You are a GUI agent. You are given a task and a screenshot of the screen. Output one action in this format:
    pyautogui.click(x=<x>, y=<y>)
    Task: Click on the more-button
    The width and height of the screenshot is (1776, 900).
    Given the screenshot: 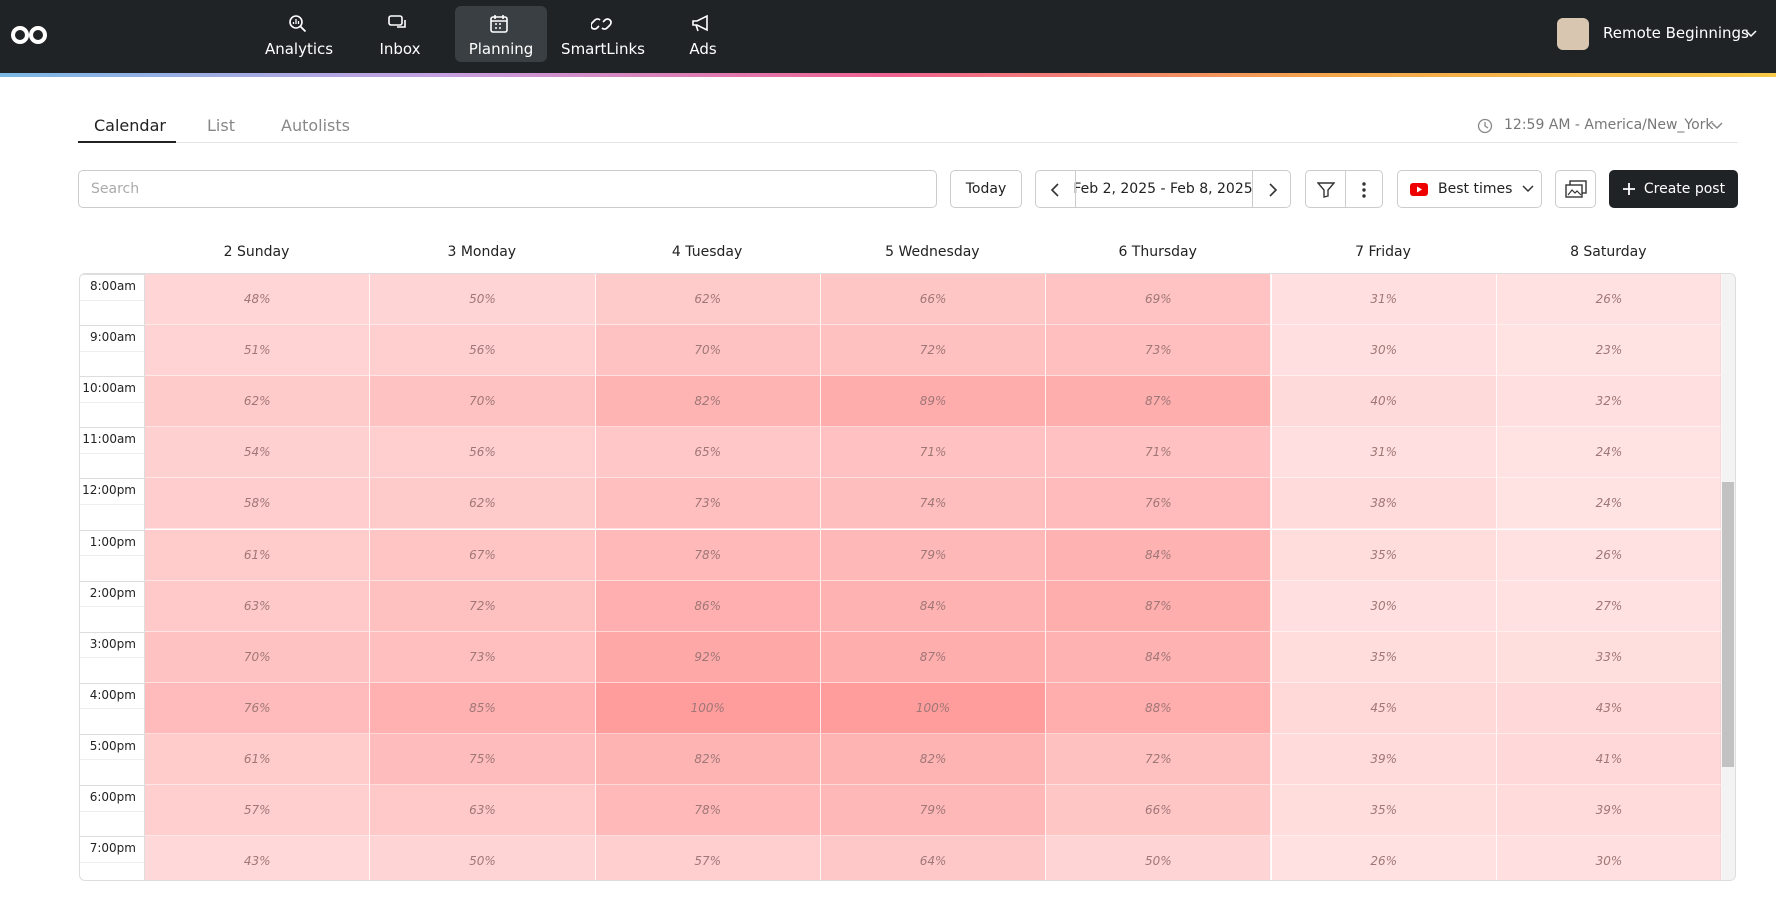 What is the action you would take?
    pyautogui.click(x=1364, y=190)
    